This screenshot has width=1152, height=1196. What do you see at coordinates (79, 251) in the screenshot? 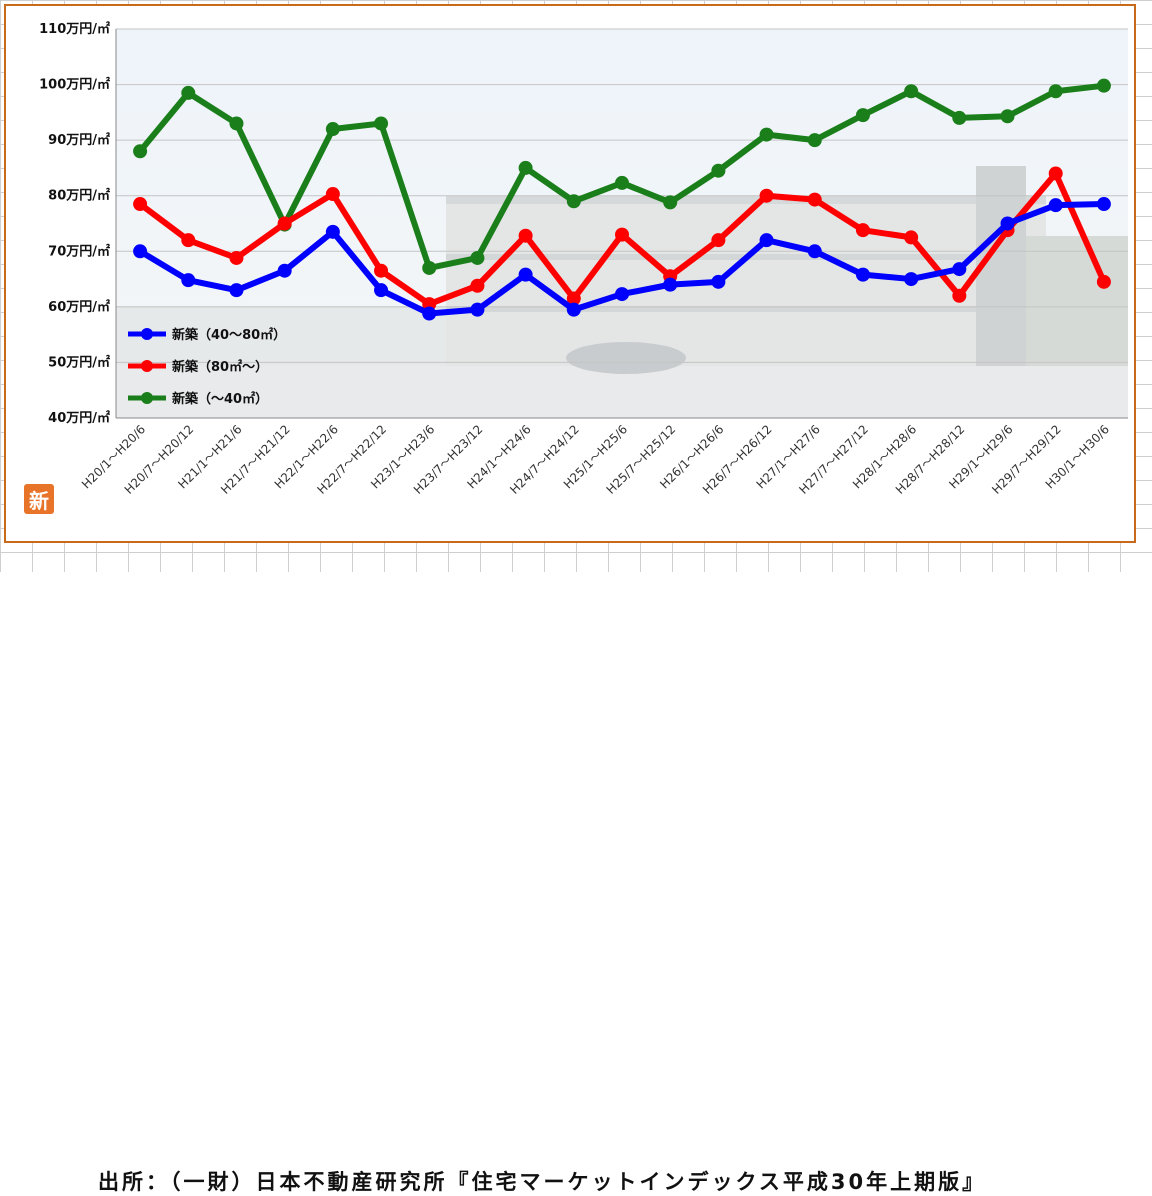
I see `y-tick-label: 70万円/㎡` at bounding box center [79, 251].